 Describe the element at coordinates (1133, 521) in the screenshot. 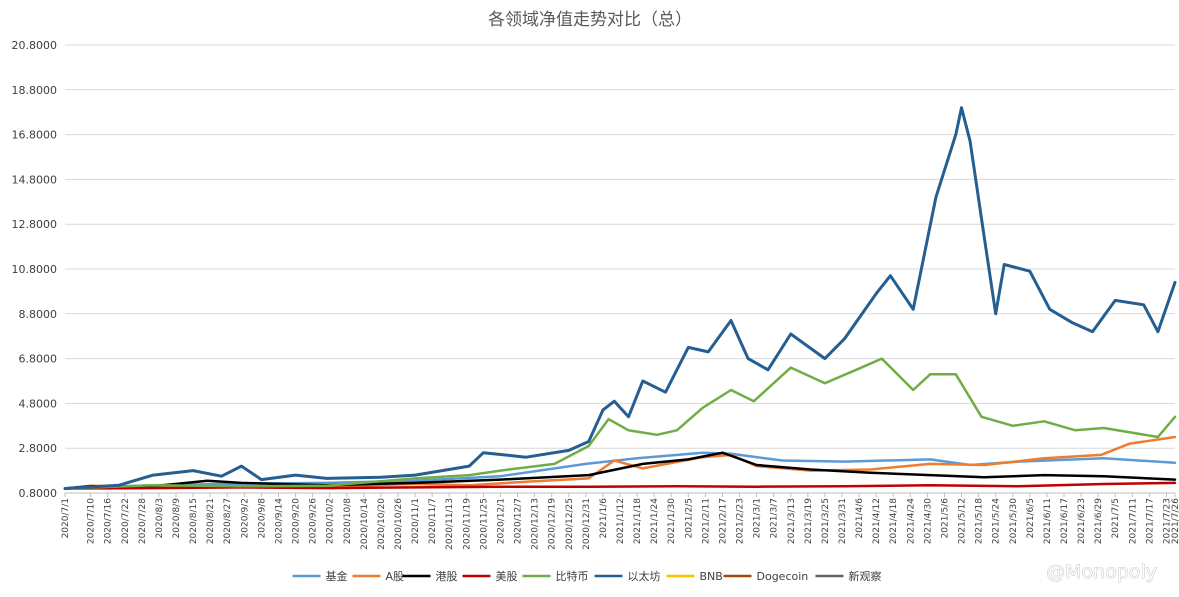

I see `x-tick-label: 2021/7/11` at that location.